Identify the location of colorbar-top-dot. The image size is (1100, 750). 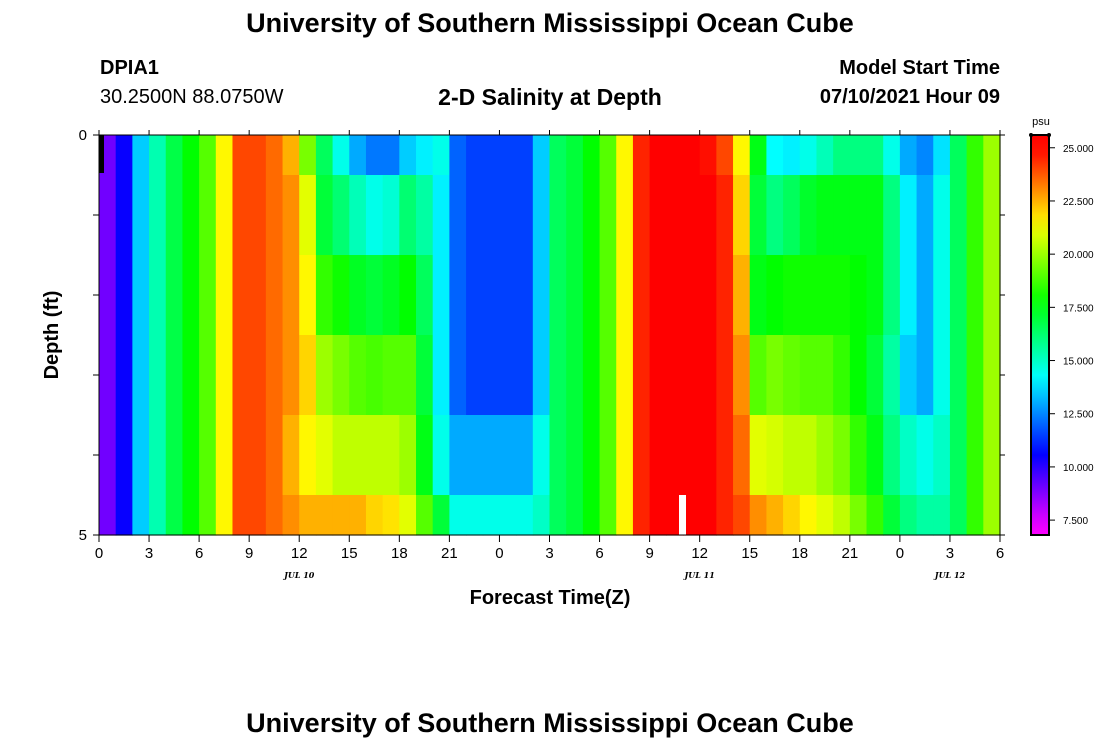
(1049, 135).